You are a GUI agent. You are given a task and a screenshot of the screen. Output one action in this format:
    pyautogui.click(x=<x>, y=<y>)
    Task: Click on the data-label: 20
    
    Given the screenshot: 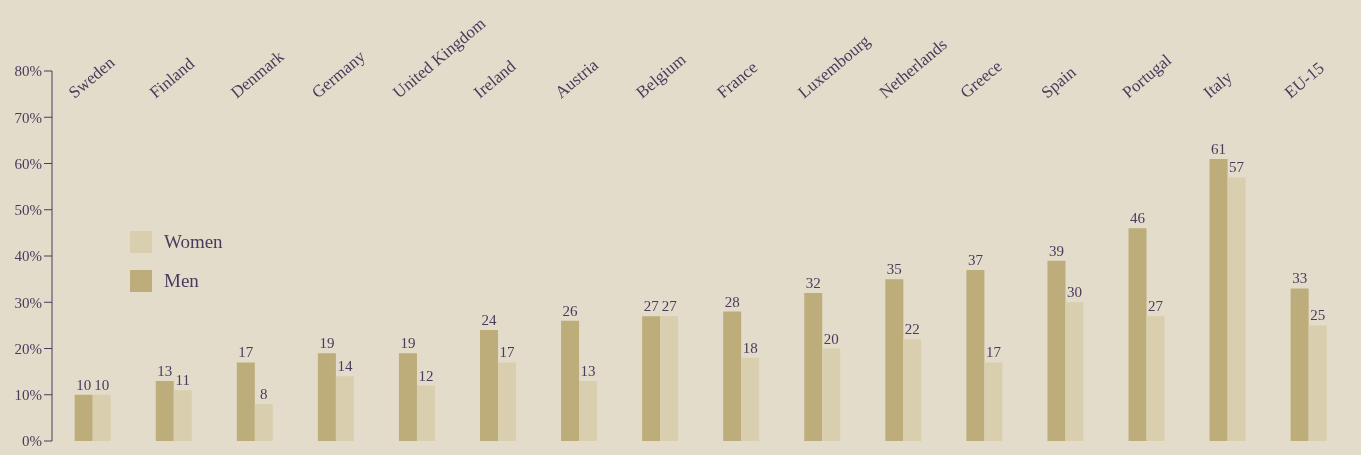 What is the action you would take?
    pyautogui.click(x=831, y=338)
    